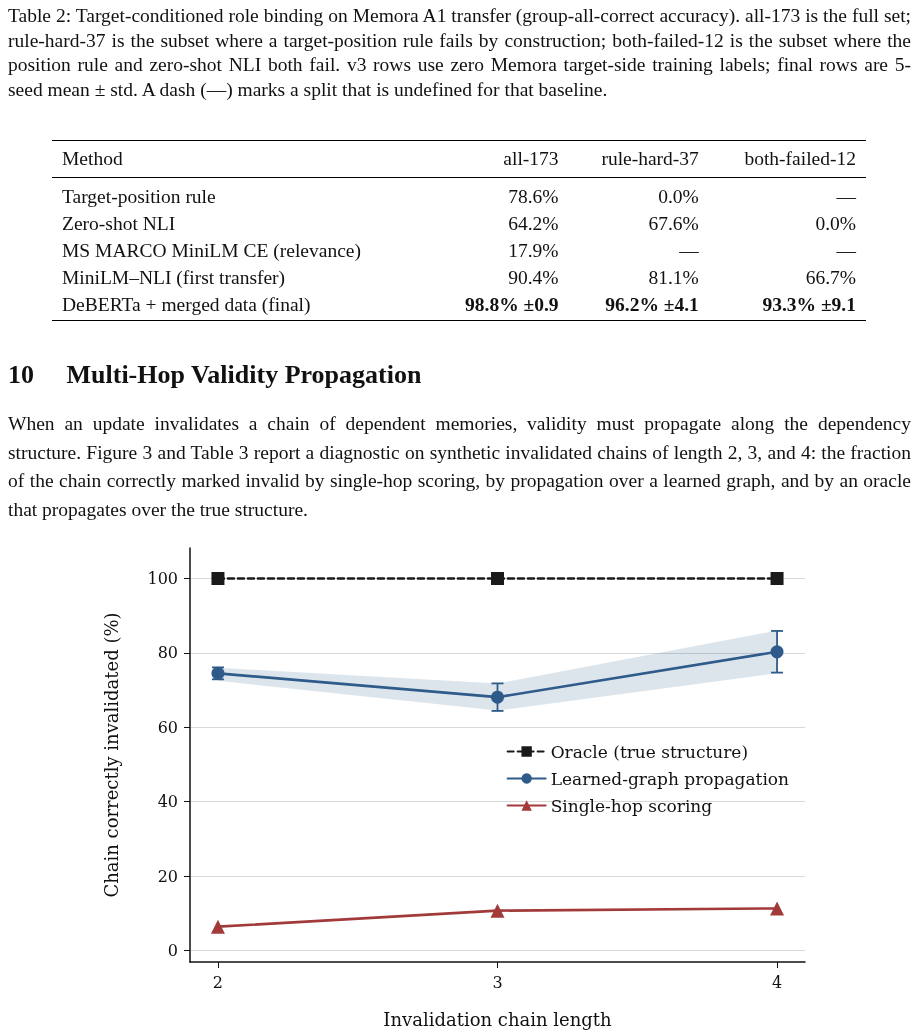 The height and width of the screenshot is (1034, 919). I want to click on y-tick-label: 20, so click(167, 876).